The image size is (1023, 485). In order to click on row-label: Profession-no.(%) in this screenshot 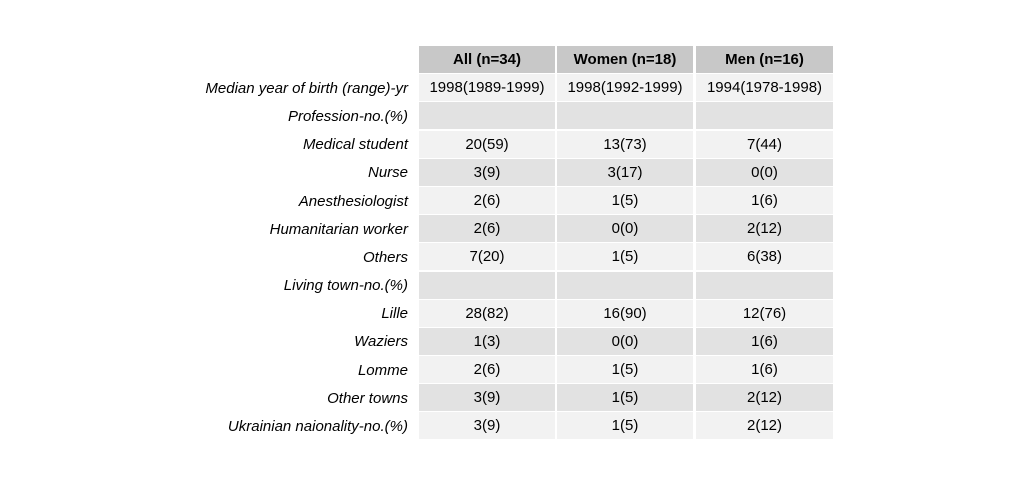, I will do `click(347, 116)`.